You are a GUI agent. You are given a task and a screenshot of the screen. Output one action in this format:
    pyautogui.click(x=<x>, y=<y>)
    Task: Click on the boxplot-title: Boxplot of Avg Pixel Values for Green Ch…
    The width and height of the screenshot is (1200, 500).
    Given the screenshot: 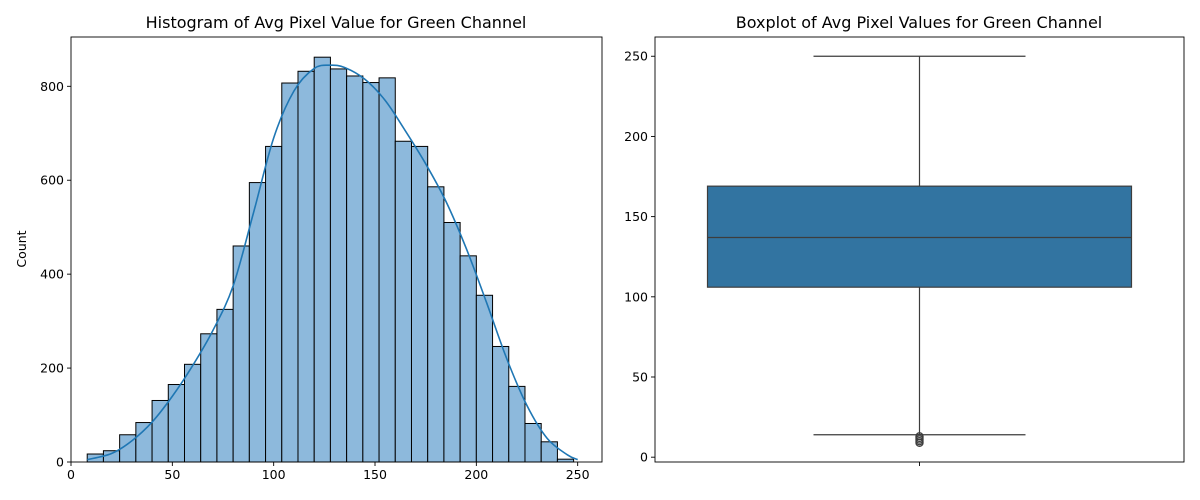 What is the action you would take?
    pyautogui.click(x=919, y=22)
    